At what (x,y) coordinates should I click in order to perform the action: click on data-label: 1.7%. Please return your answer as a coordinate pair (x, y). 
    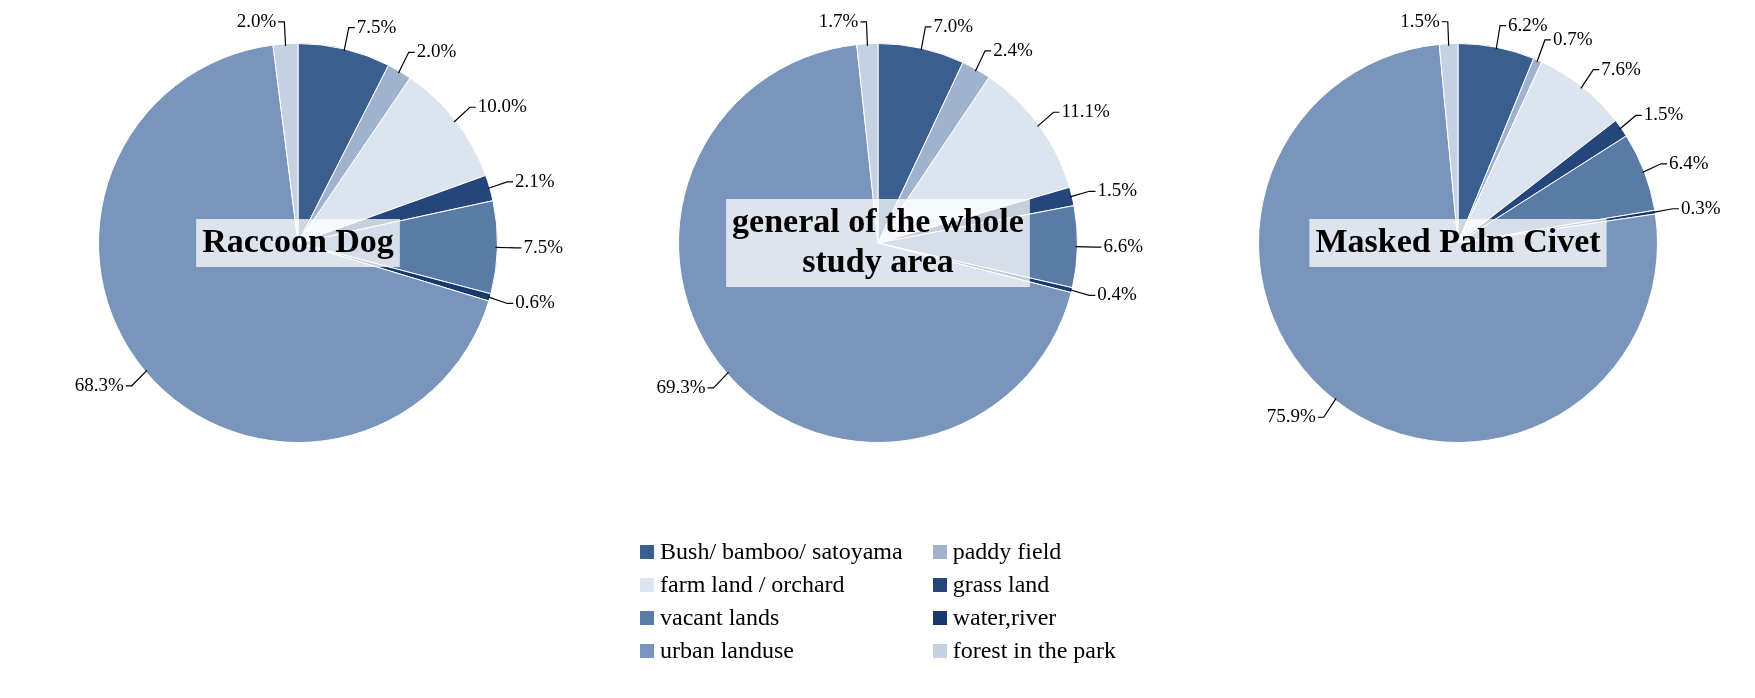
    Looking at the image, I should click on (838, 20).